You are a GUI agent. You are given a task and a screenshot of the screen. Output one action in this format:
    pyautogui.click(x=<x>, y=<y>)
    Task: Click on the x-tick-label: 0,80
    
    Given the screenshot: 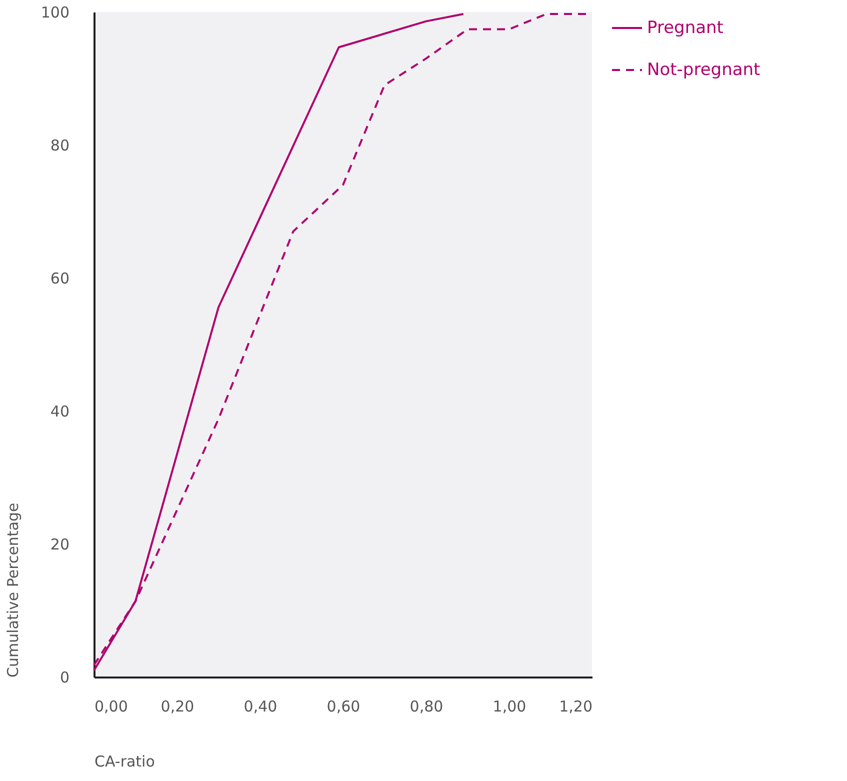 What is the action you would take?
    pyautogui.click(x=427, y=707)
    